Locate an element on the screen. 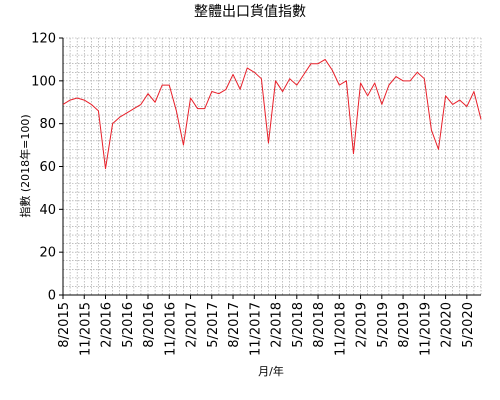 The height and width of the screenshot is (400, 500). y-tick-label: 60 is located at coordinates (47, 167).